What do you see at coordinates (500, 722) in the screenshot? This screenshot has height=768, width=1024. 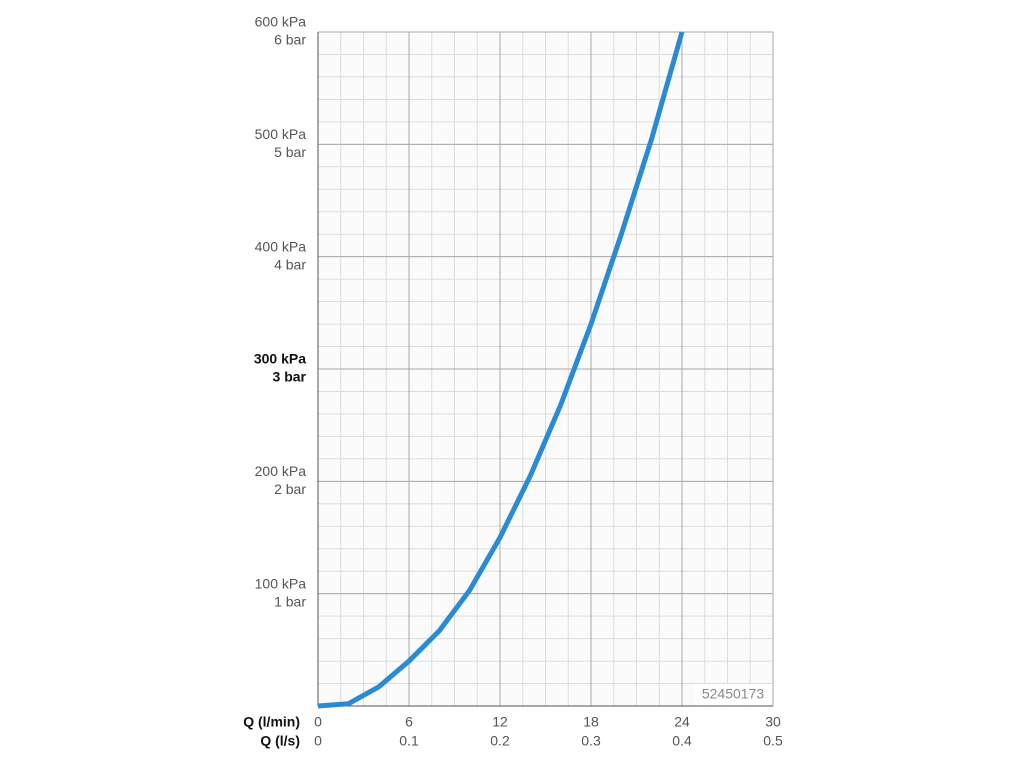 I see `x-tick-label: 12` at bounding box center [500, 722].